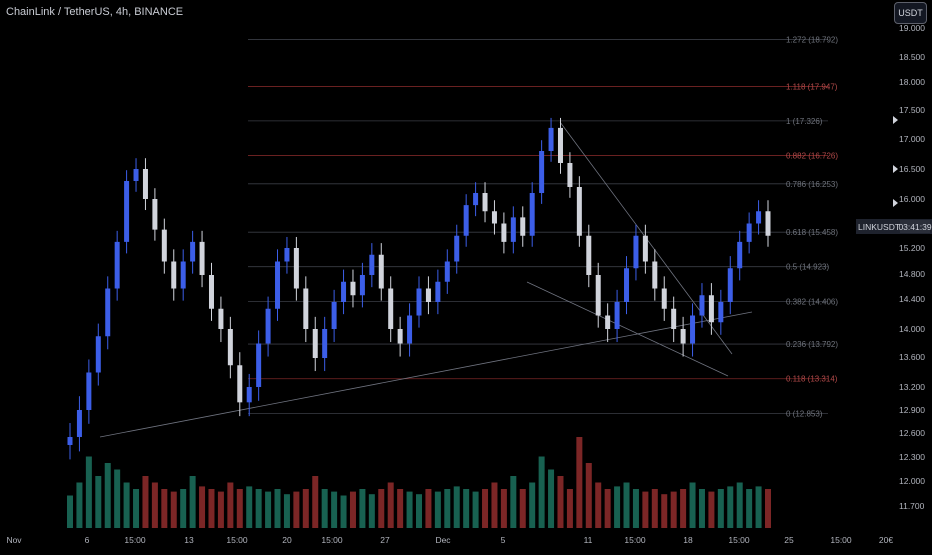 This screenshot has width=932, height=555. I want to click on fib-label: 0 (12.853), so click(804, 414).